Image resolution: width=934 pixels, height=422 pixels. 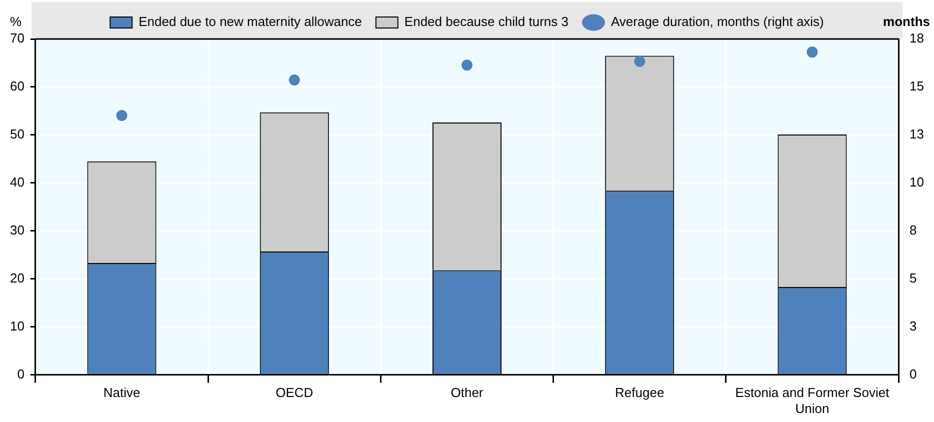 What do you see at coordinates (913, 230) in the screenshot?
I see `y2-tick-label: 8` at bounding box center [913, 230].